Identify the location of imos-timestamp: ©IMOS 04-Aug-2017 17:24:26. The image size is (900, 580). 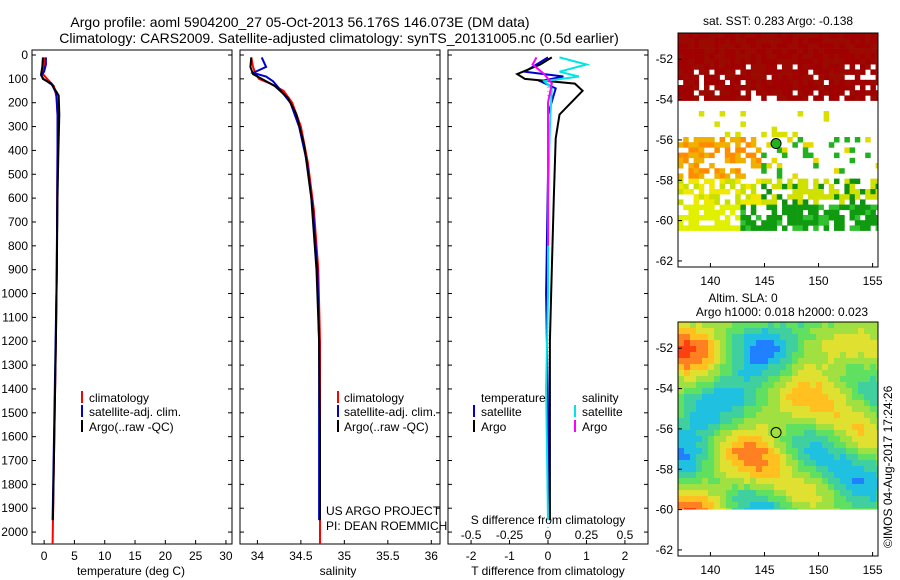
(888, 466).